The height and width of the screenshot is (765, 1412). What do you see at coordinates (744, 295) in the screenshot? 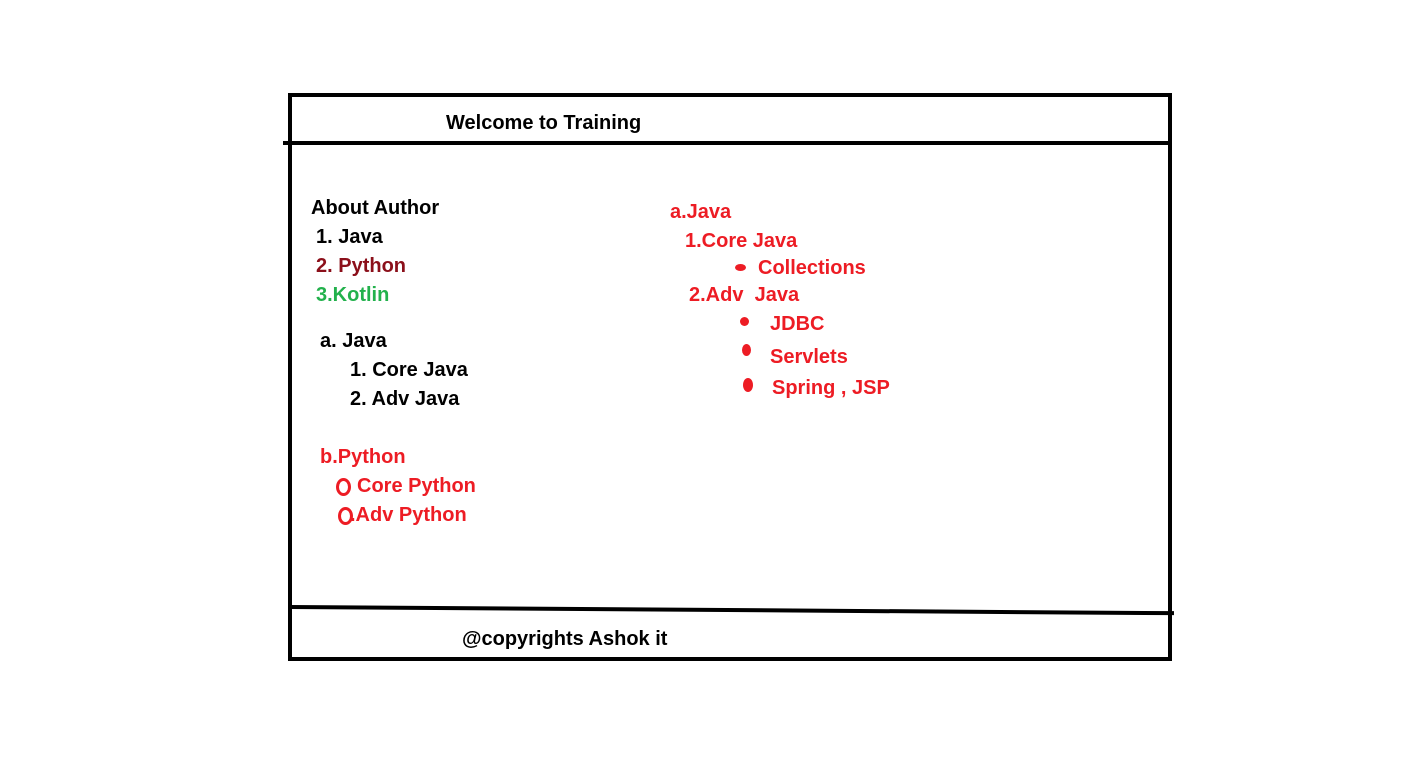
I see `right-adv-java: 2.Adv Java` at bounding box center [744, 295].